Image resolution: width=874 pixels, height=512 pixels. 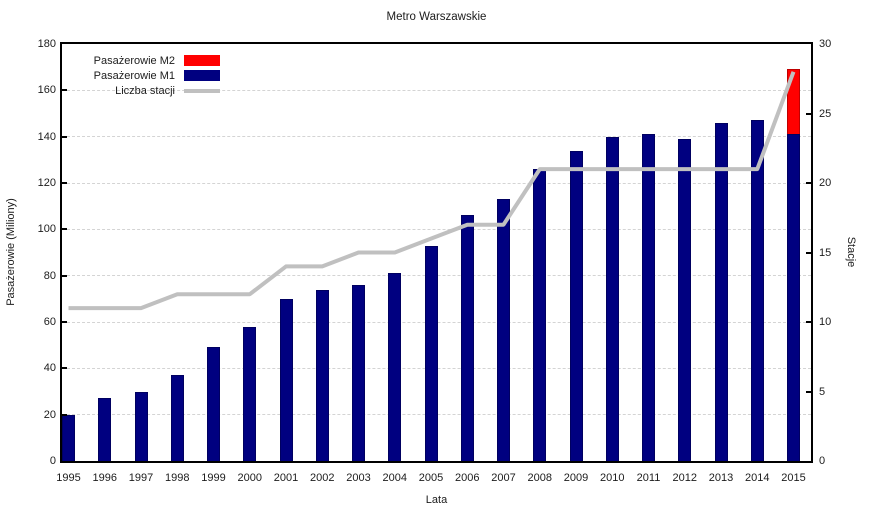 What do you see at coordinates (648, 478) in the screenshot?
I see `x-tick-label: 2011` at bounding box center [648, 478].